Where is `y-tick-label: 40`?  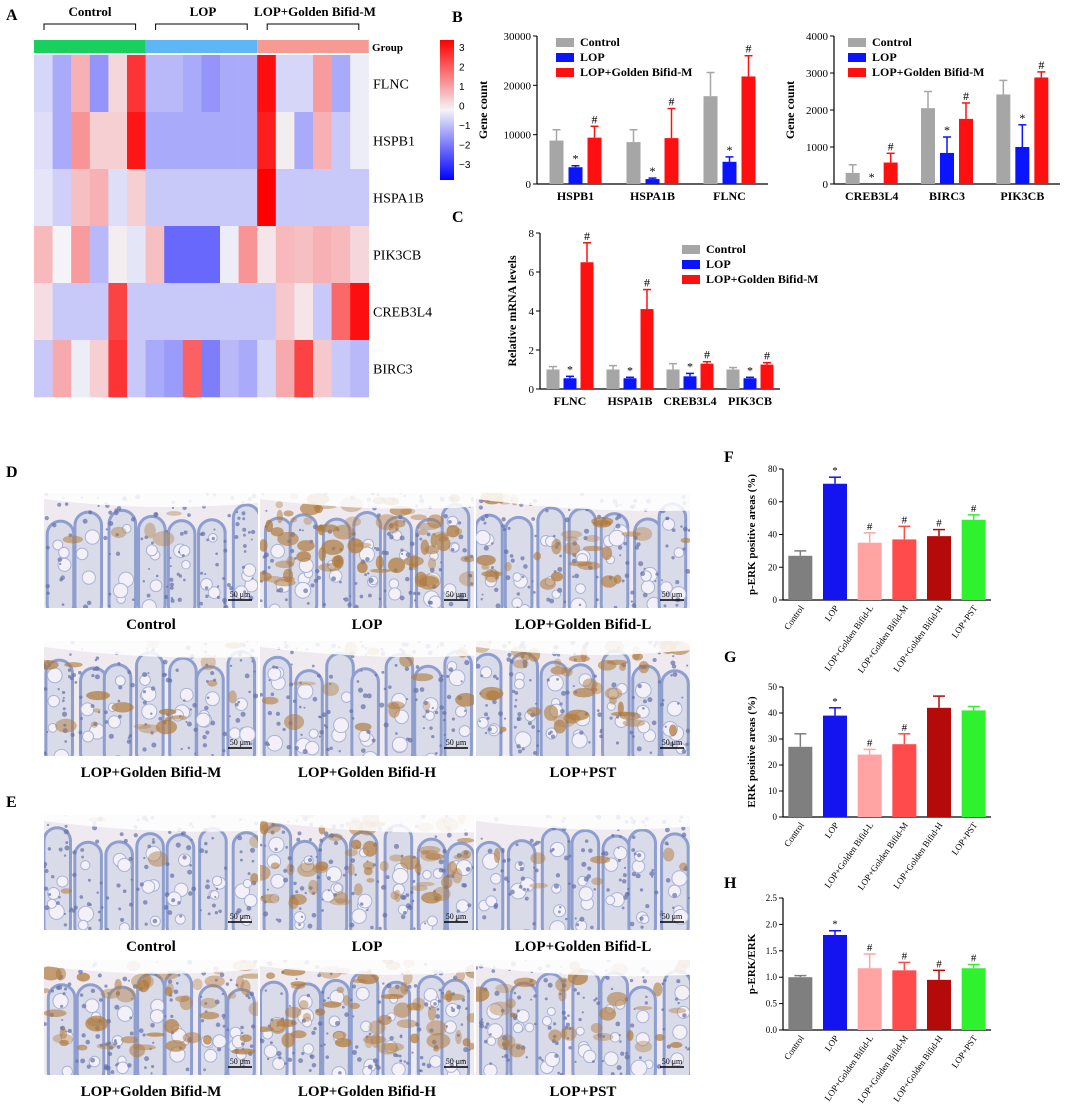 y-tick-label: 40 is located at coordinates (773, 535).